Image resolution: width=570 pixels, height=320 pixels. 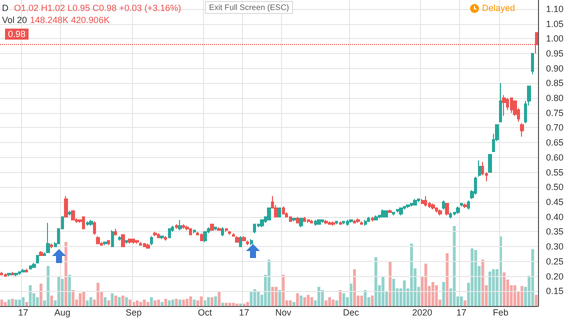 I want to click on x-tick-label: Sep, so click(x=134, y=313).